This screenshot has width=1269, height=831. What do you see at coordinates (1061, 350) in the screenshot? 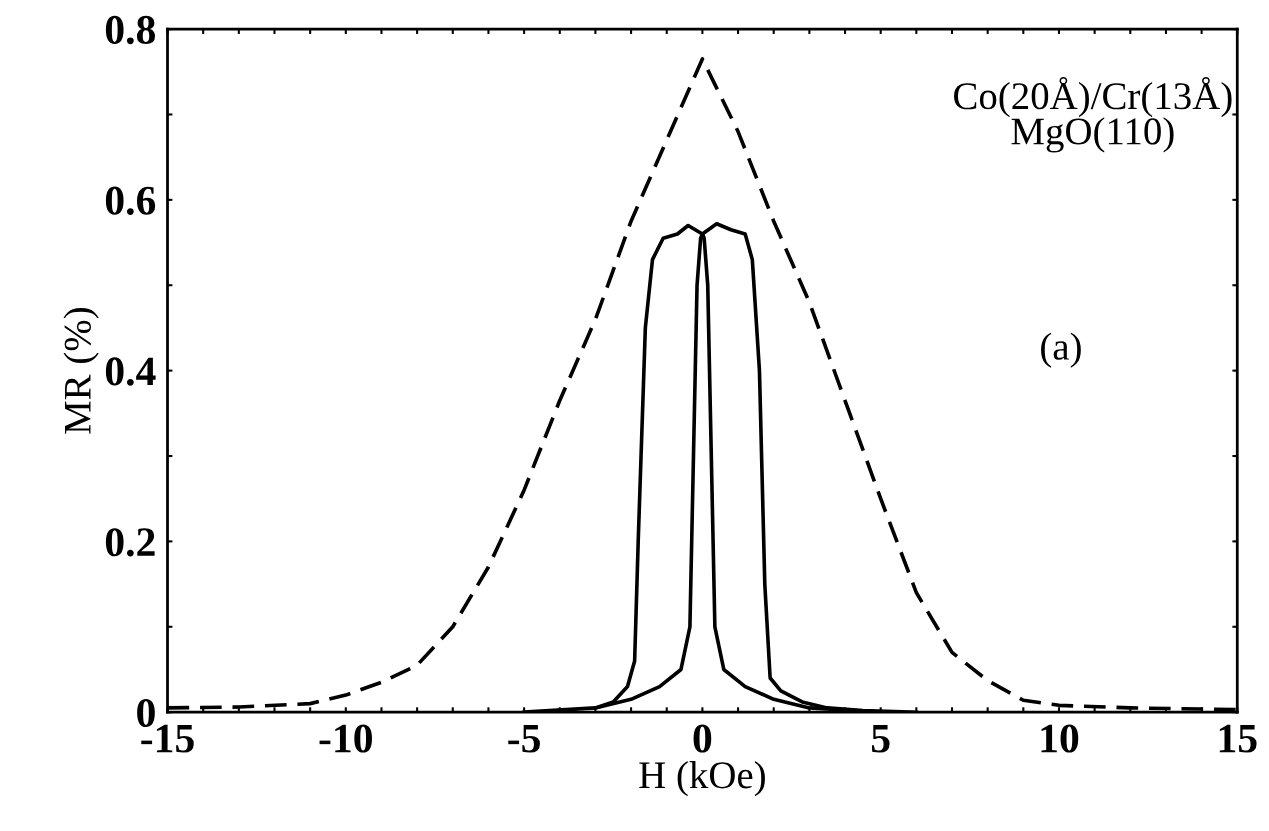
I see `annotation: (a)` at bounding box center [1061, 350].